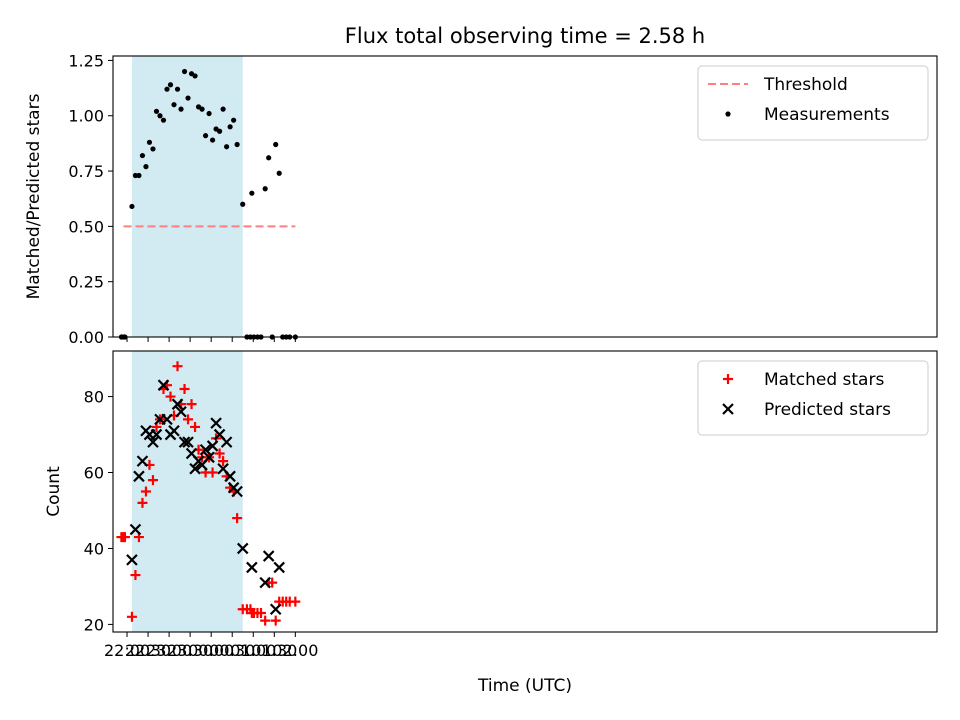 This screenshot has width=960, height=720. What do you see at coordinates (728, 379) in the screenshot?
I see `legend-marker` at bounding box center [728, 379].